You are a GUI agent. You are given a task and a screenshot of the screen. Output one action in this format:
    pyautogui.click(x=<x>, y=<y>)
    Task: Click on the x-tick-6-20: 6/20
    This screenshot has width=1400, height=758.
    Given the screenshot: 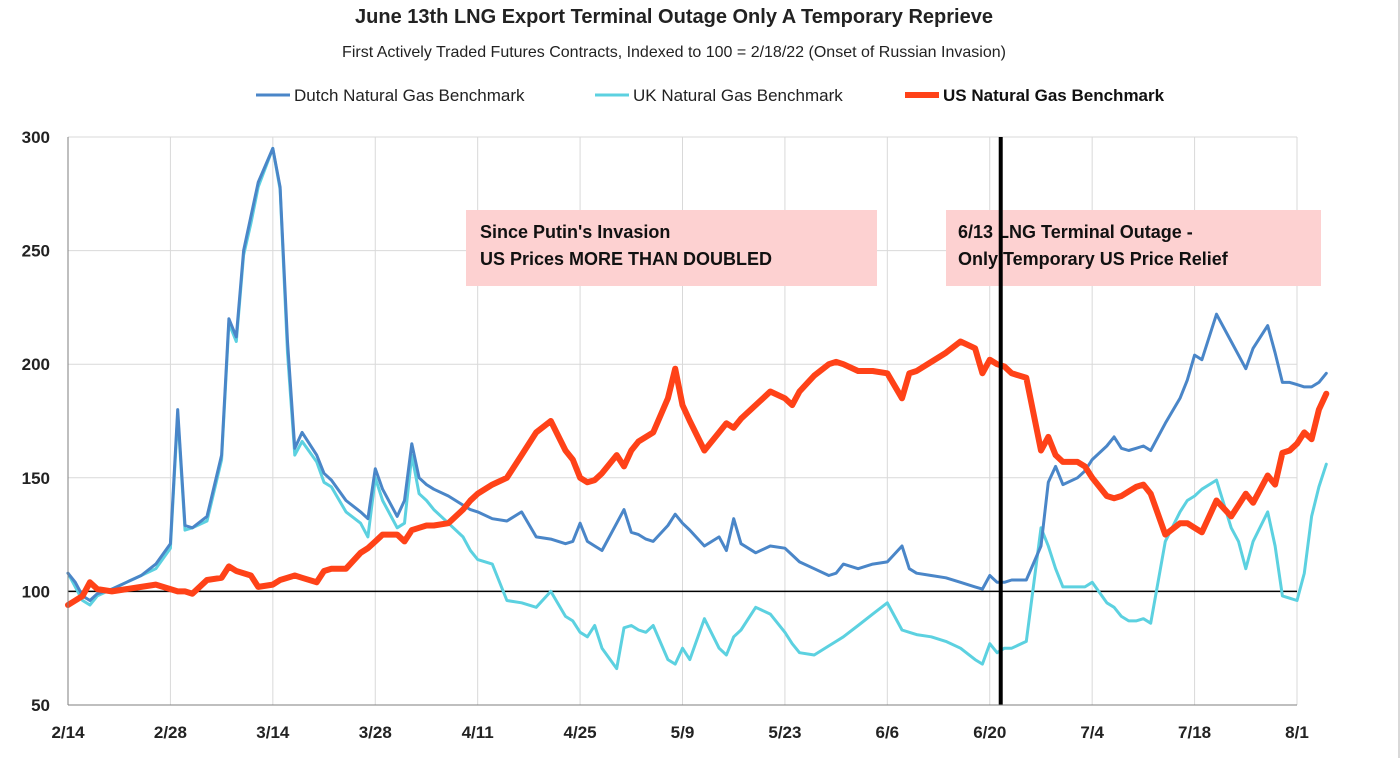 What is the action you would take?
    pyautogui.click(x=989, y=732)
    